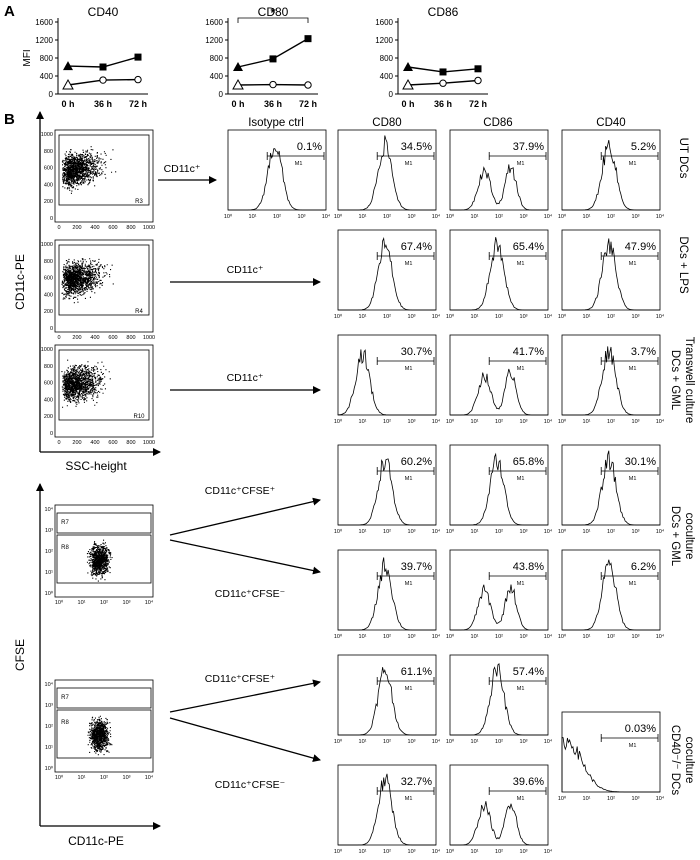 The height and width of the screenshot is (860, 700). I want to click on percent-label: 65.4%, so click(528, 247).